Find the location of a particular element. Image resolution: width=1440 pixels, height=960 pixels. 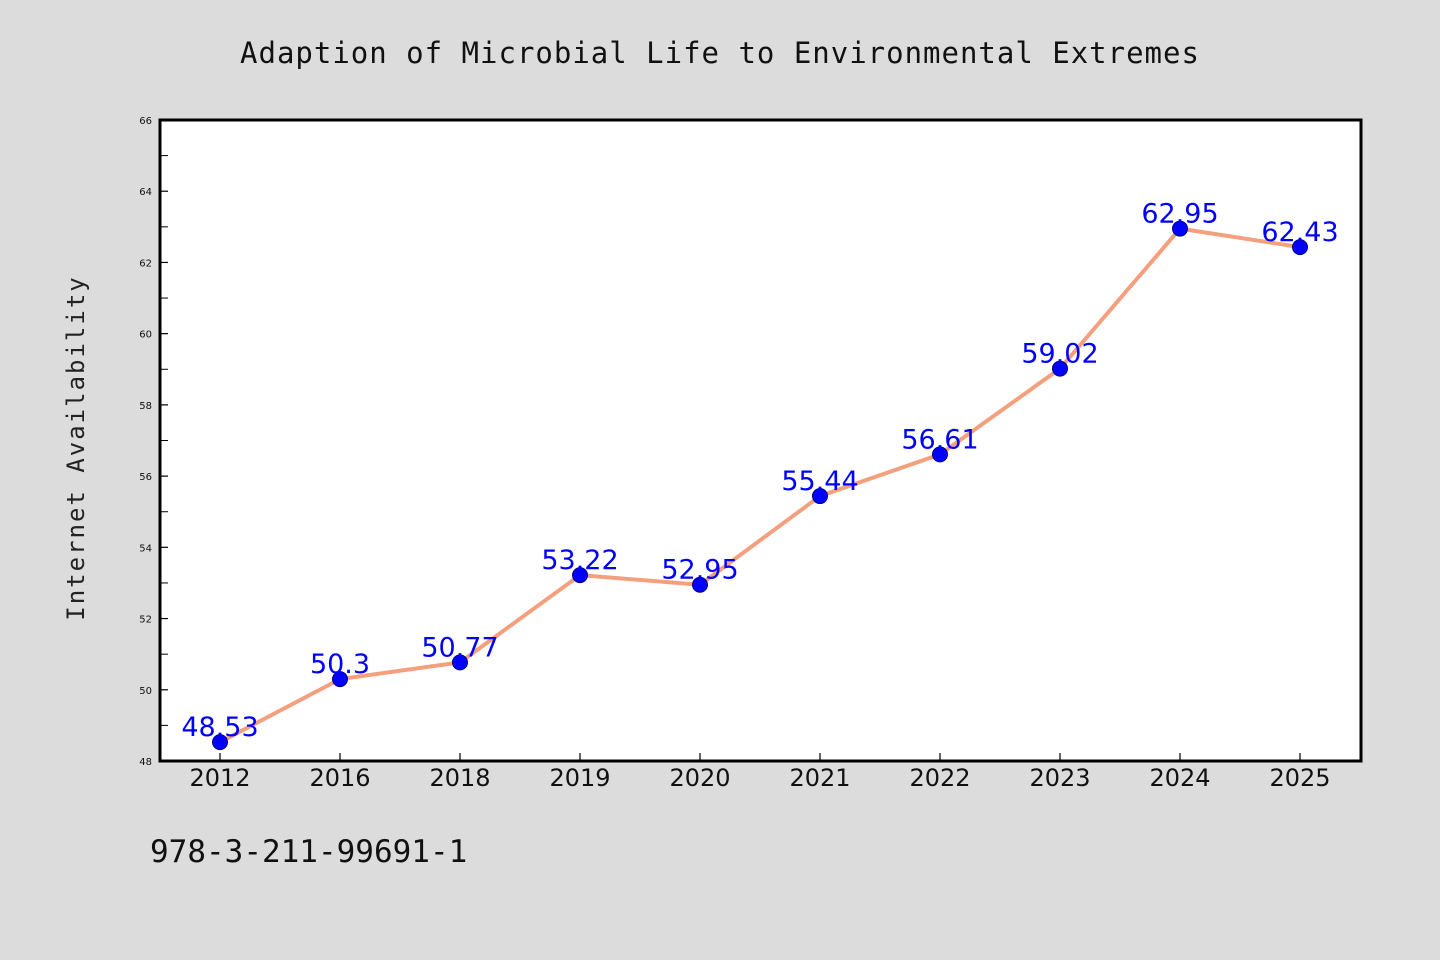

data-label: 50.3 is located at coordinates (340, 664).